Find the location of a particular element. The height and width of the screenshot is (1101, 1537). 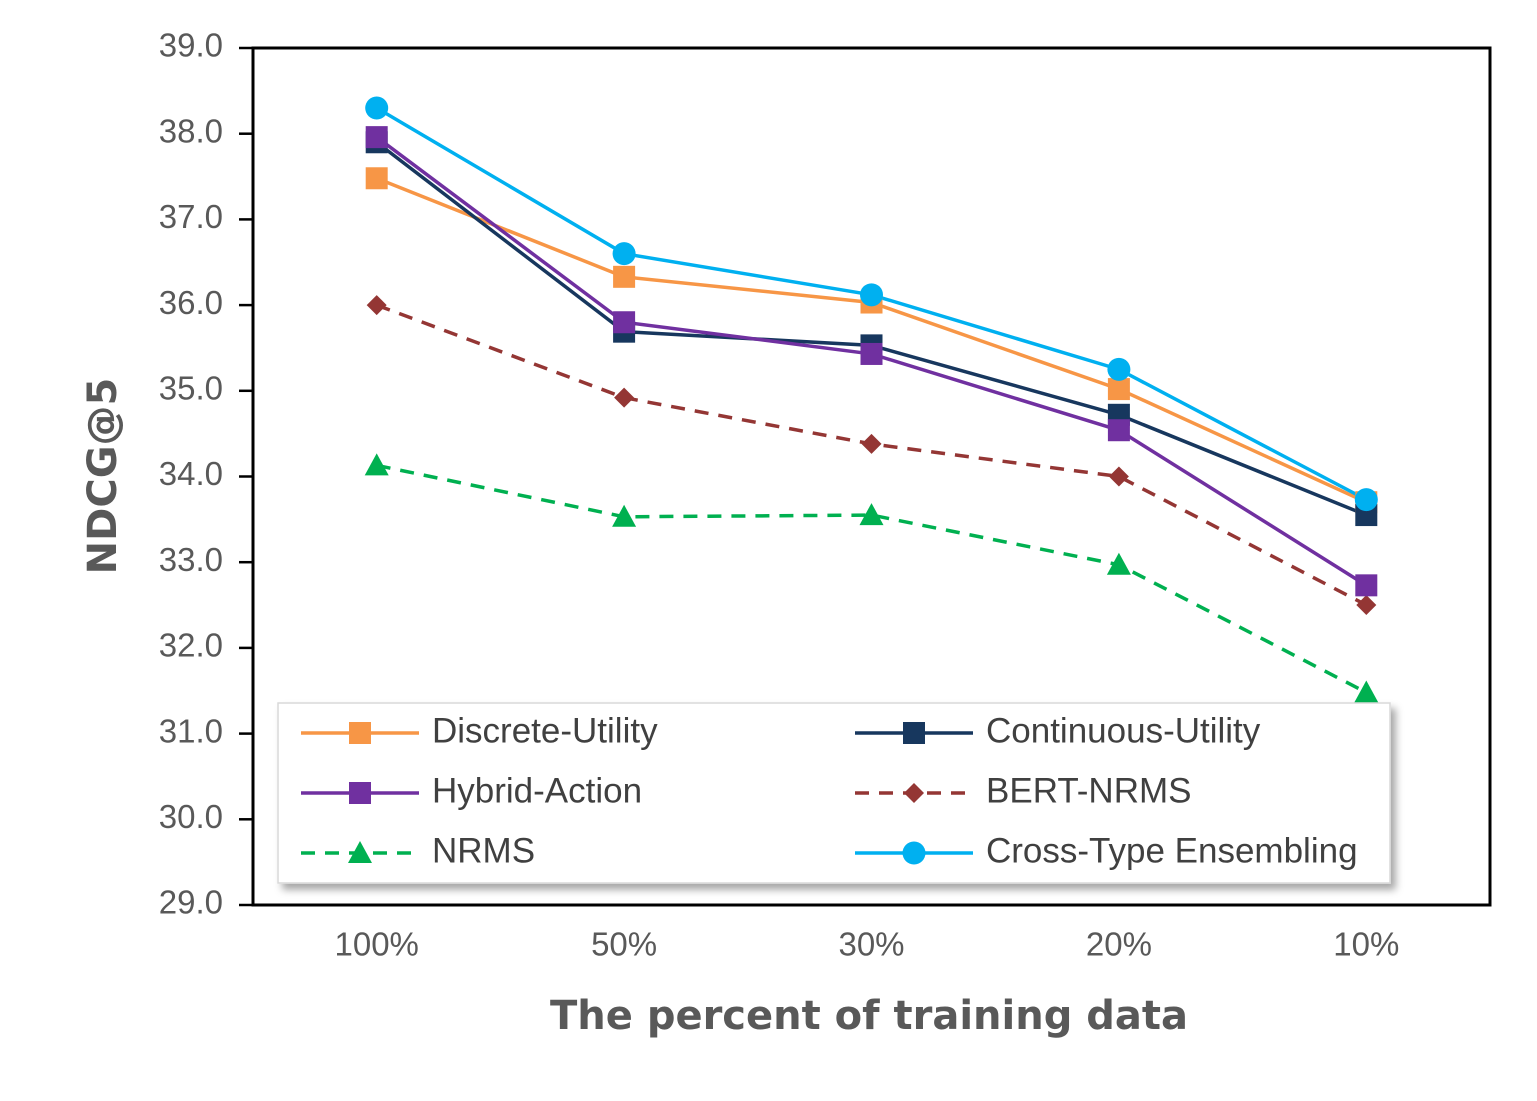

x-tick-label: 50% is located at coordinates (624, 944).